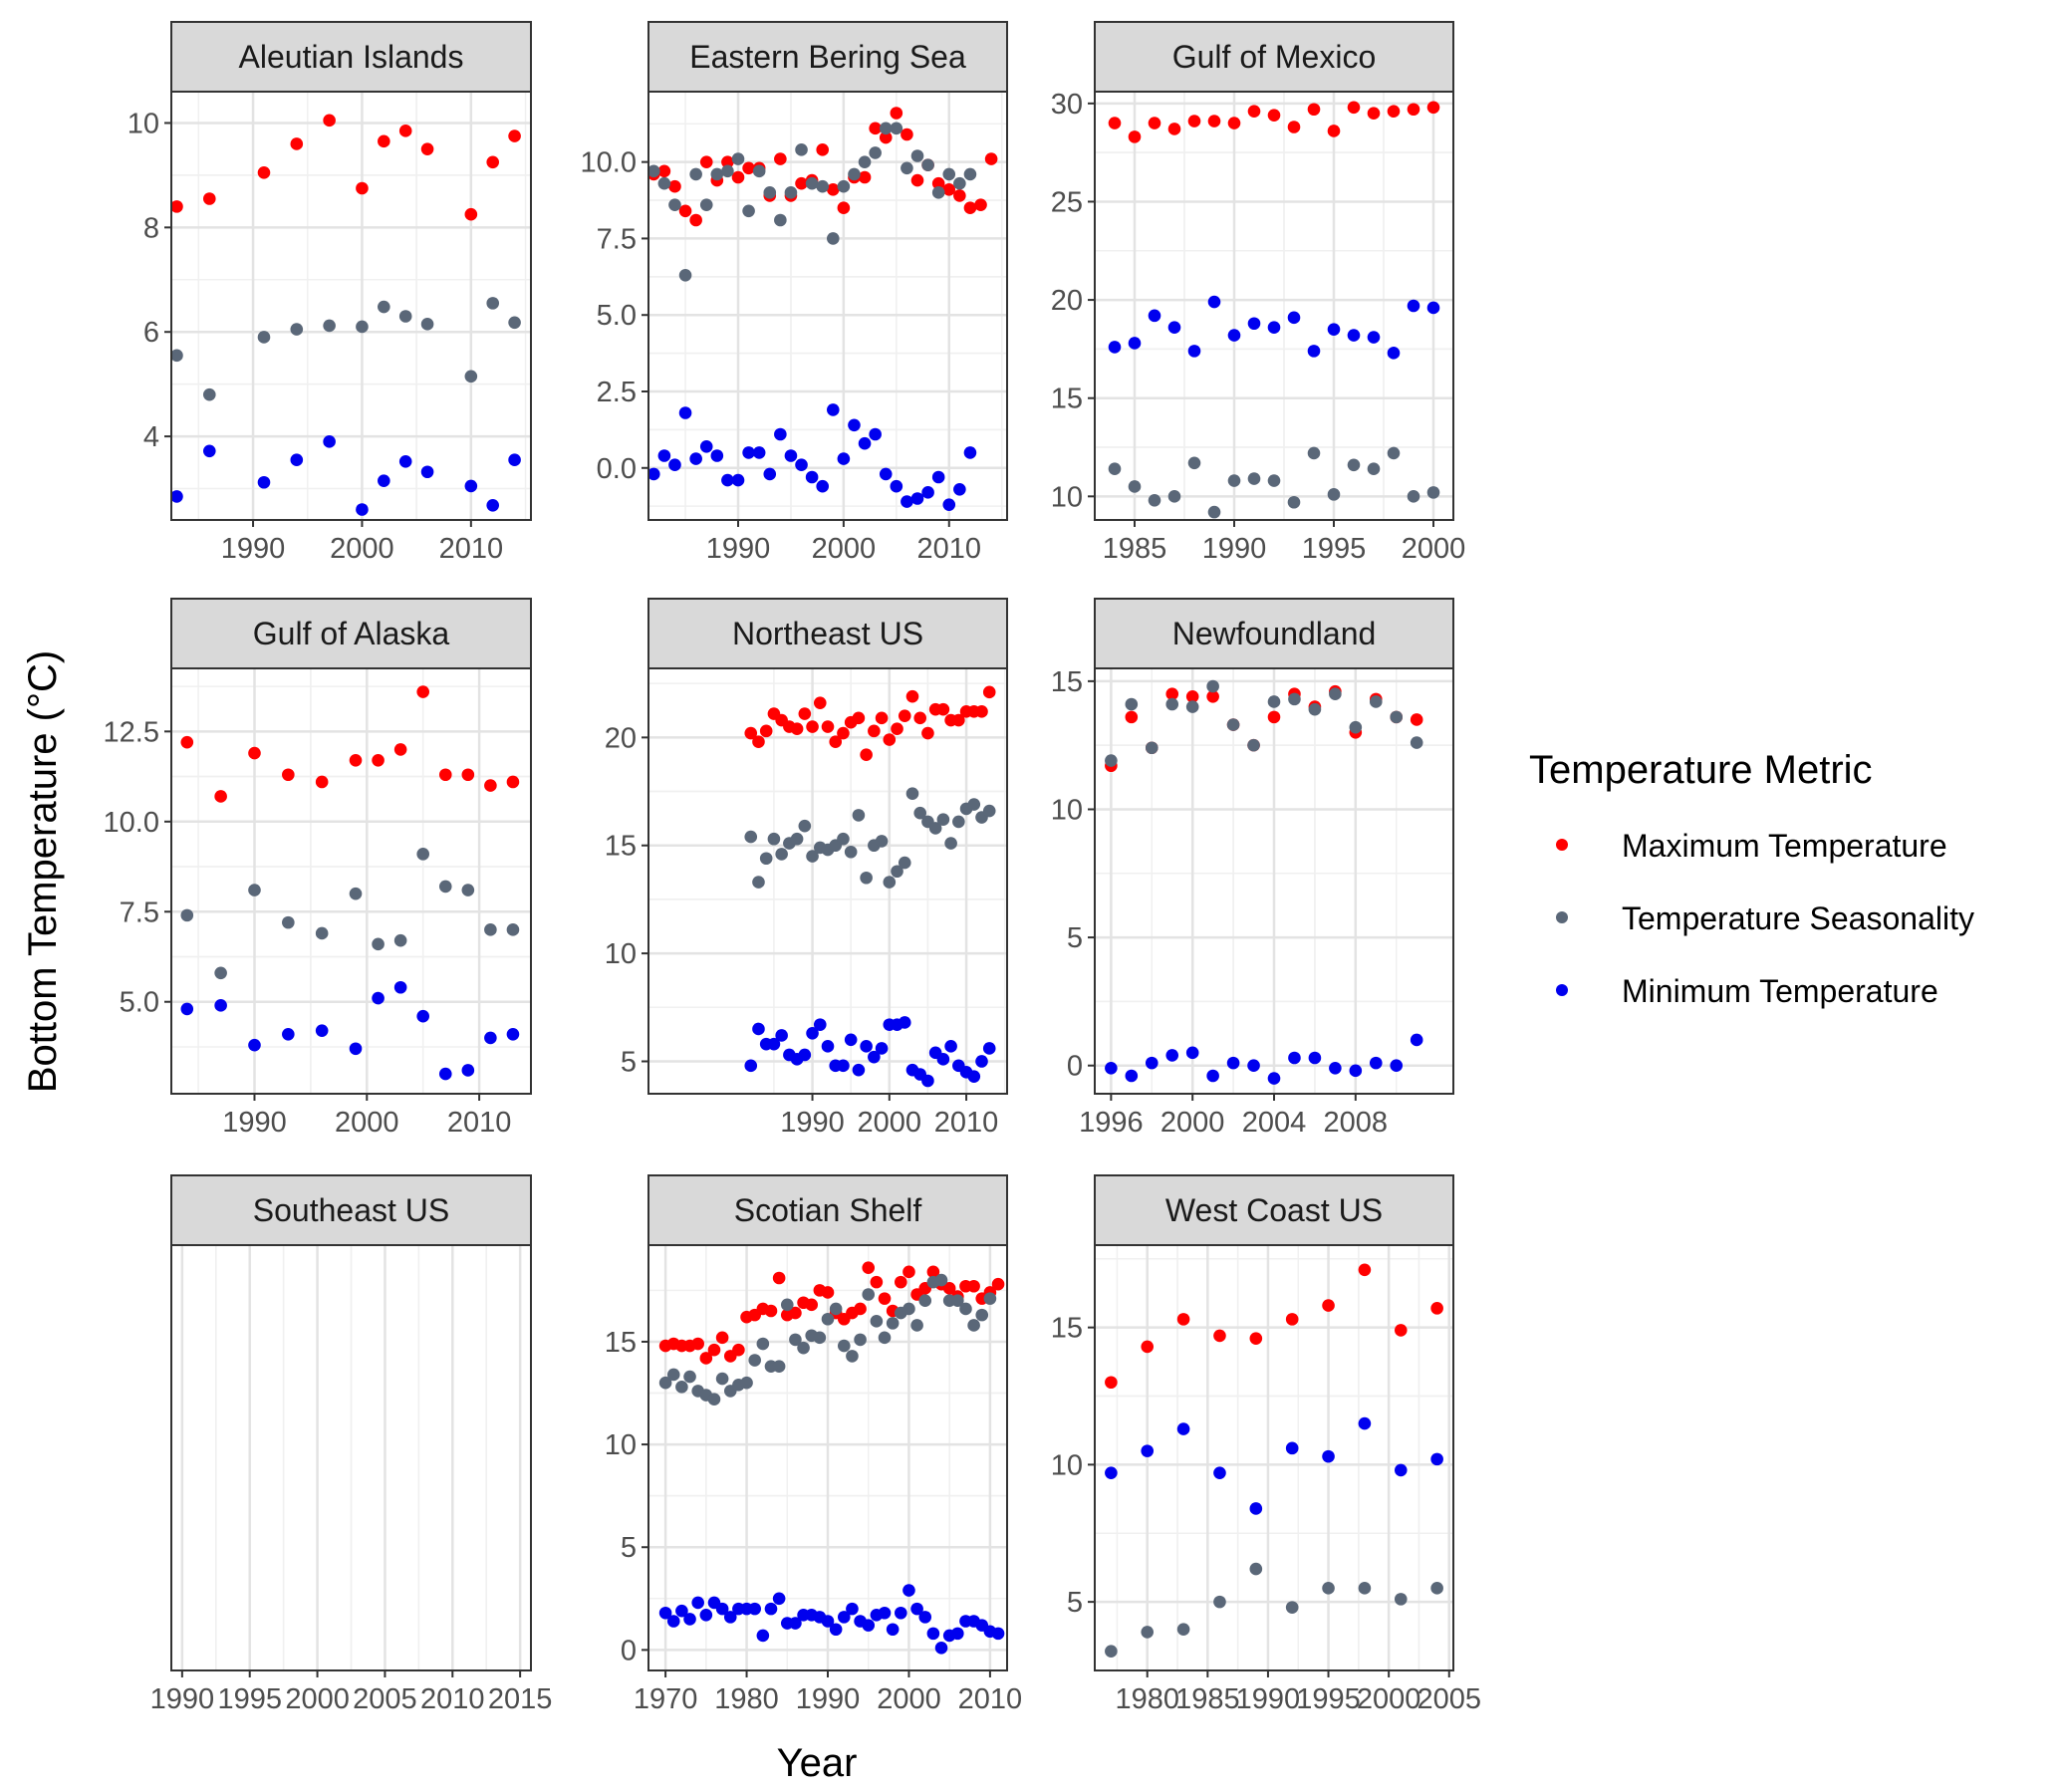 The width and height of the screenshot is (2062, 1792). Describe the element at coordinates (1111, 1123) in the screenshot. I see `x-tick-label: 1996` at that location.